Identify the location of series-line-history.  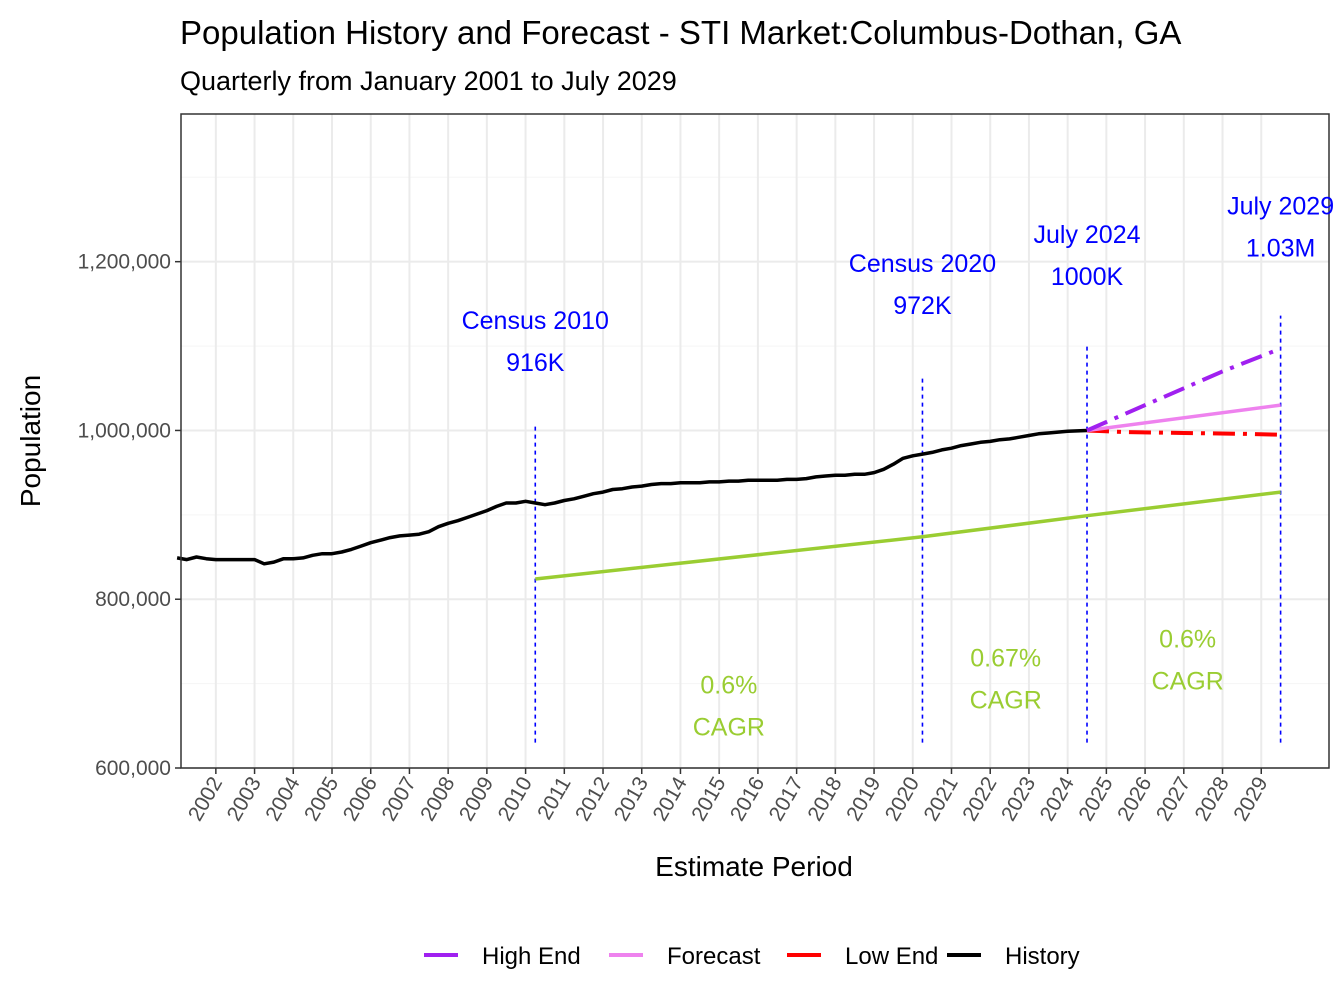
(632, 497).